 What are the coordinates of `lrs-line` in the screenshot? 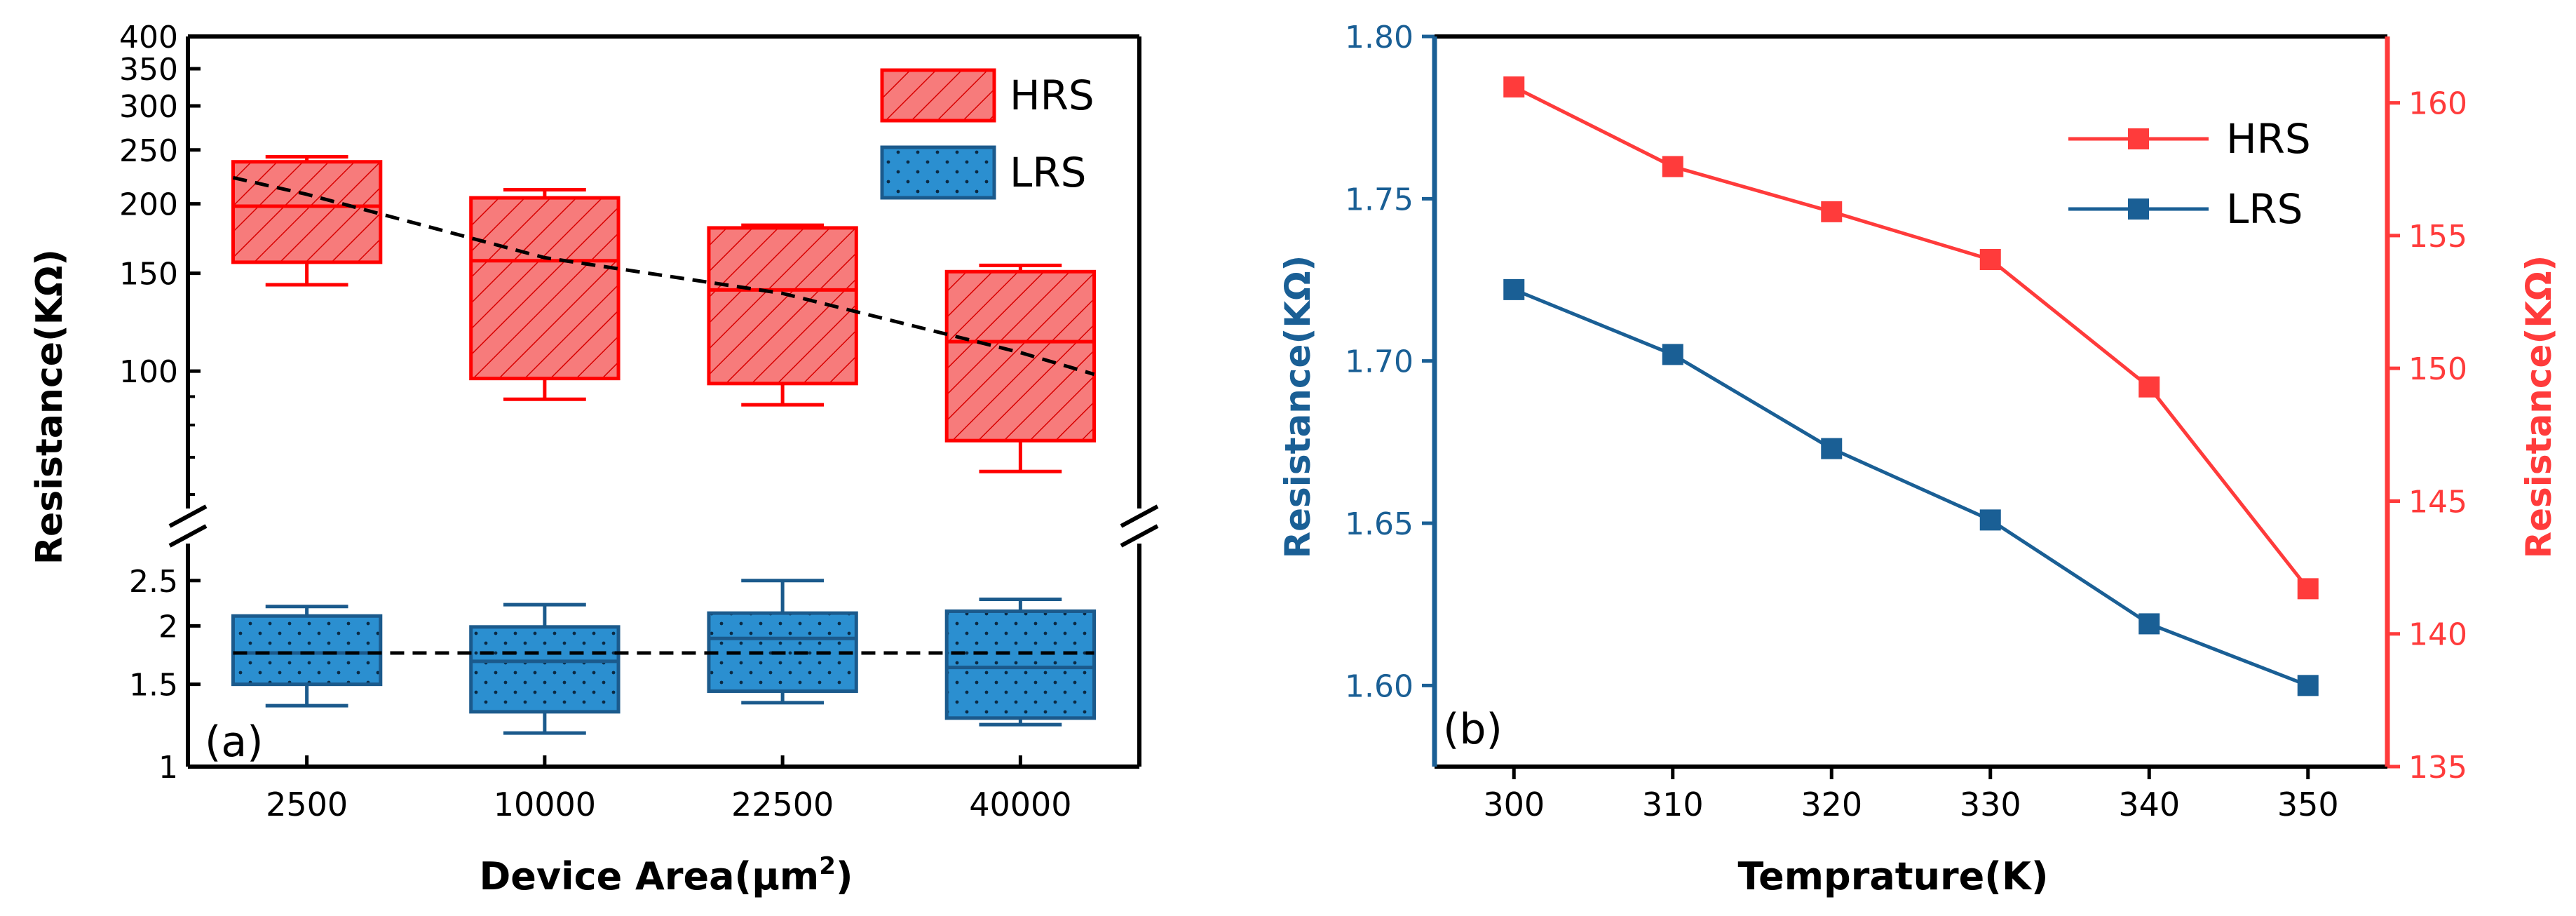 It's located at (1911, 487).